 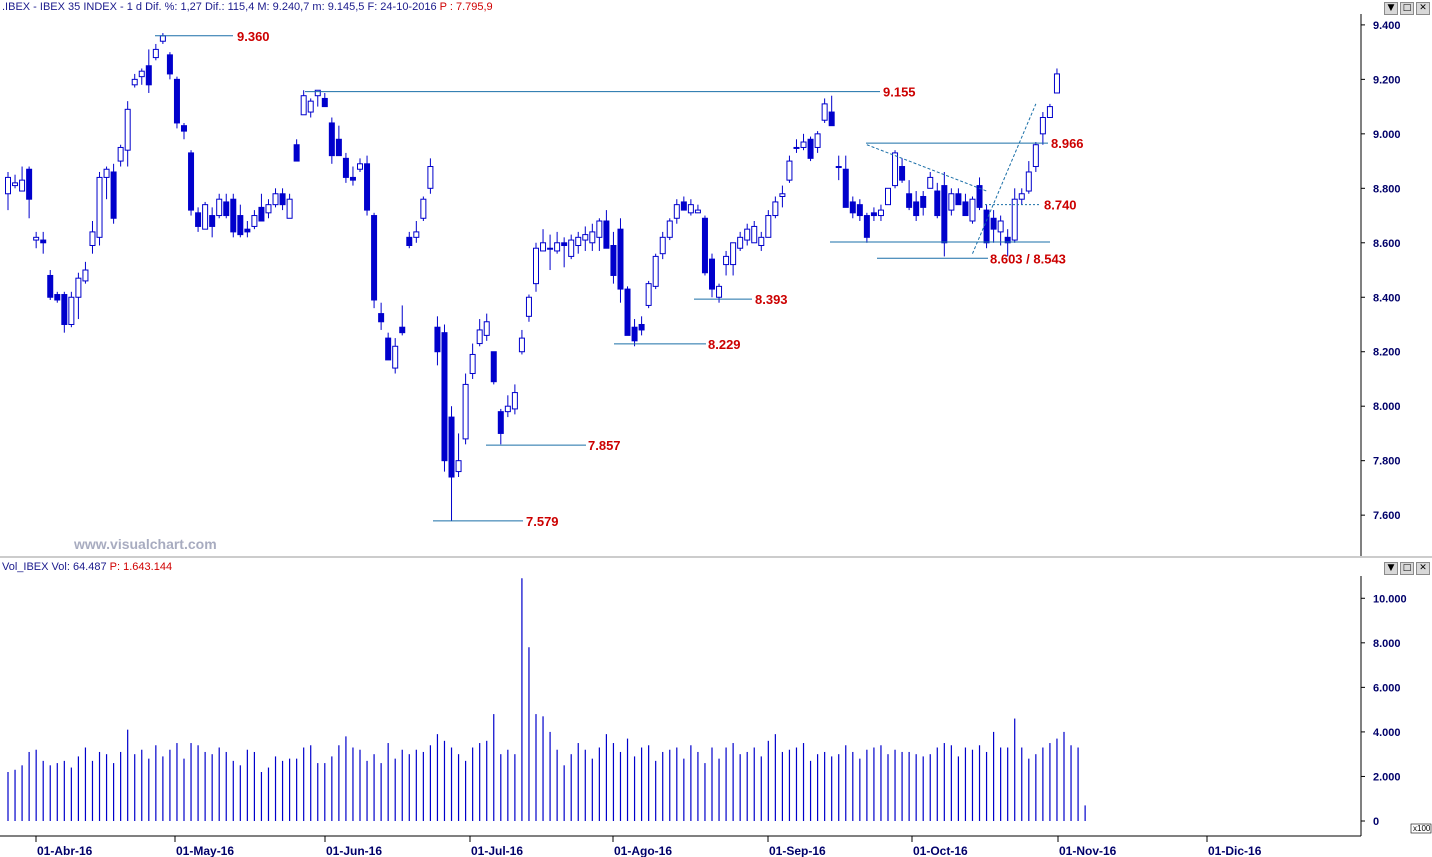 I want to click on volume-price-label: P: 1.643.144, so click(x=141, y=567).